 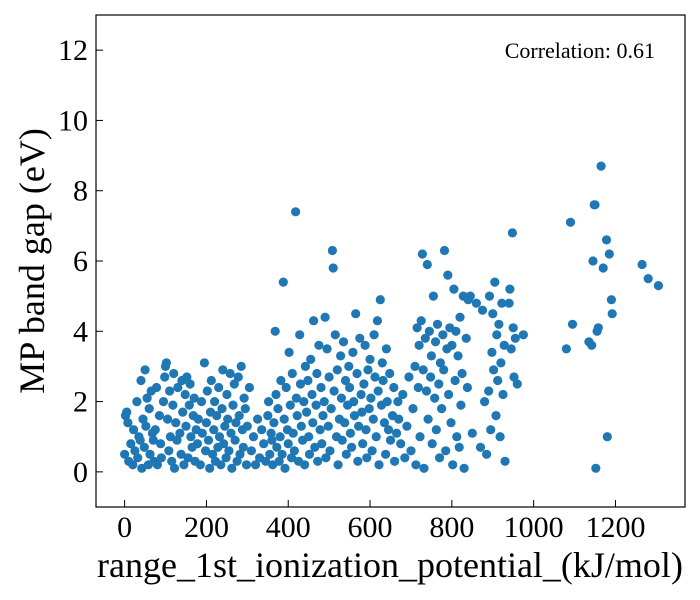 I want to click on y-tick-label: 12, so click(x=73, y=50).